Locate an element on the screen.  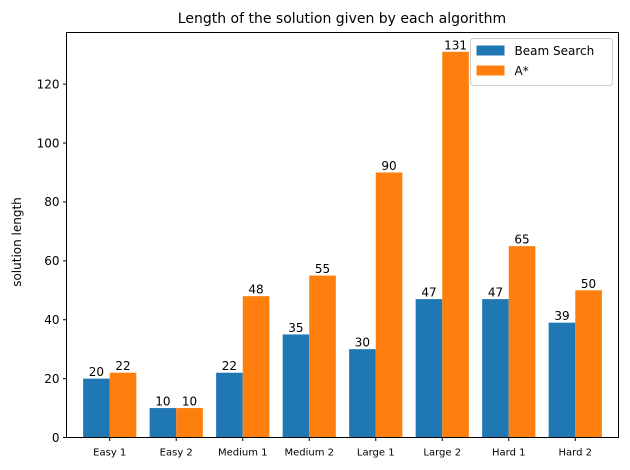
x-tick-label: Medium 2 is located at coordinates (309, 453).